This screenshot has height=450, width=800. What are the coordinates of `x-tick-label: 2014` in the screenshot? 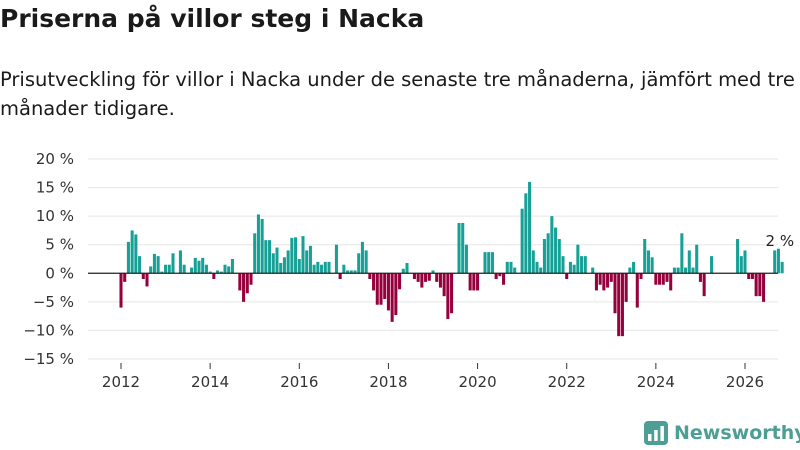 It's located at (210, 382).